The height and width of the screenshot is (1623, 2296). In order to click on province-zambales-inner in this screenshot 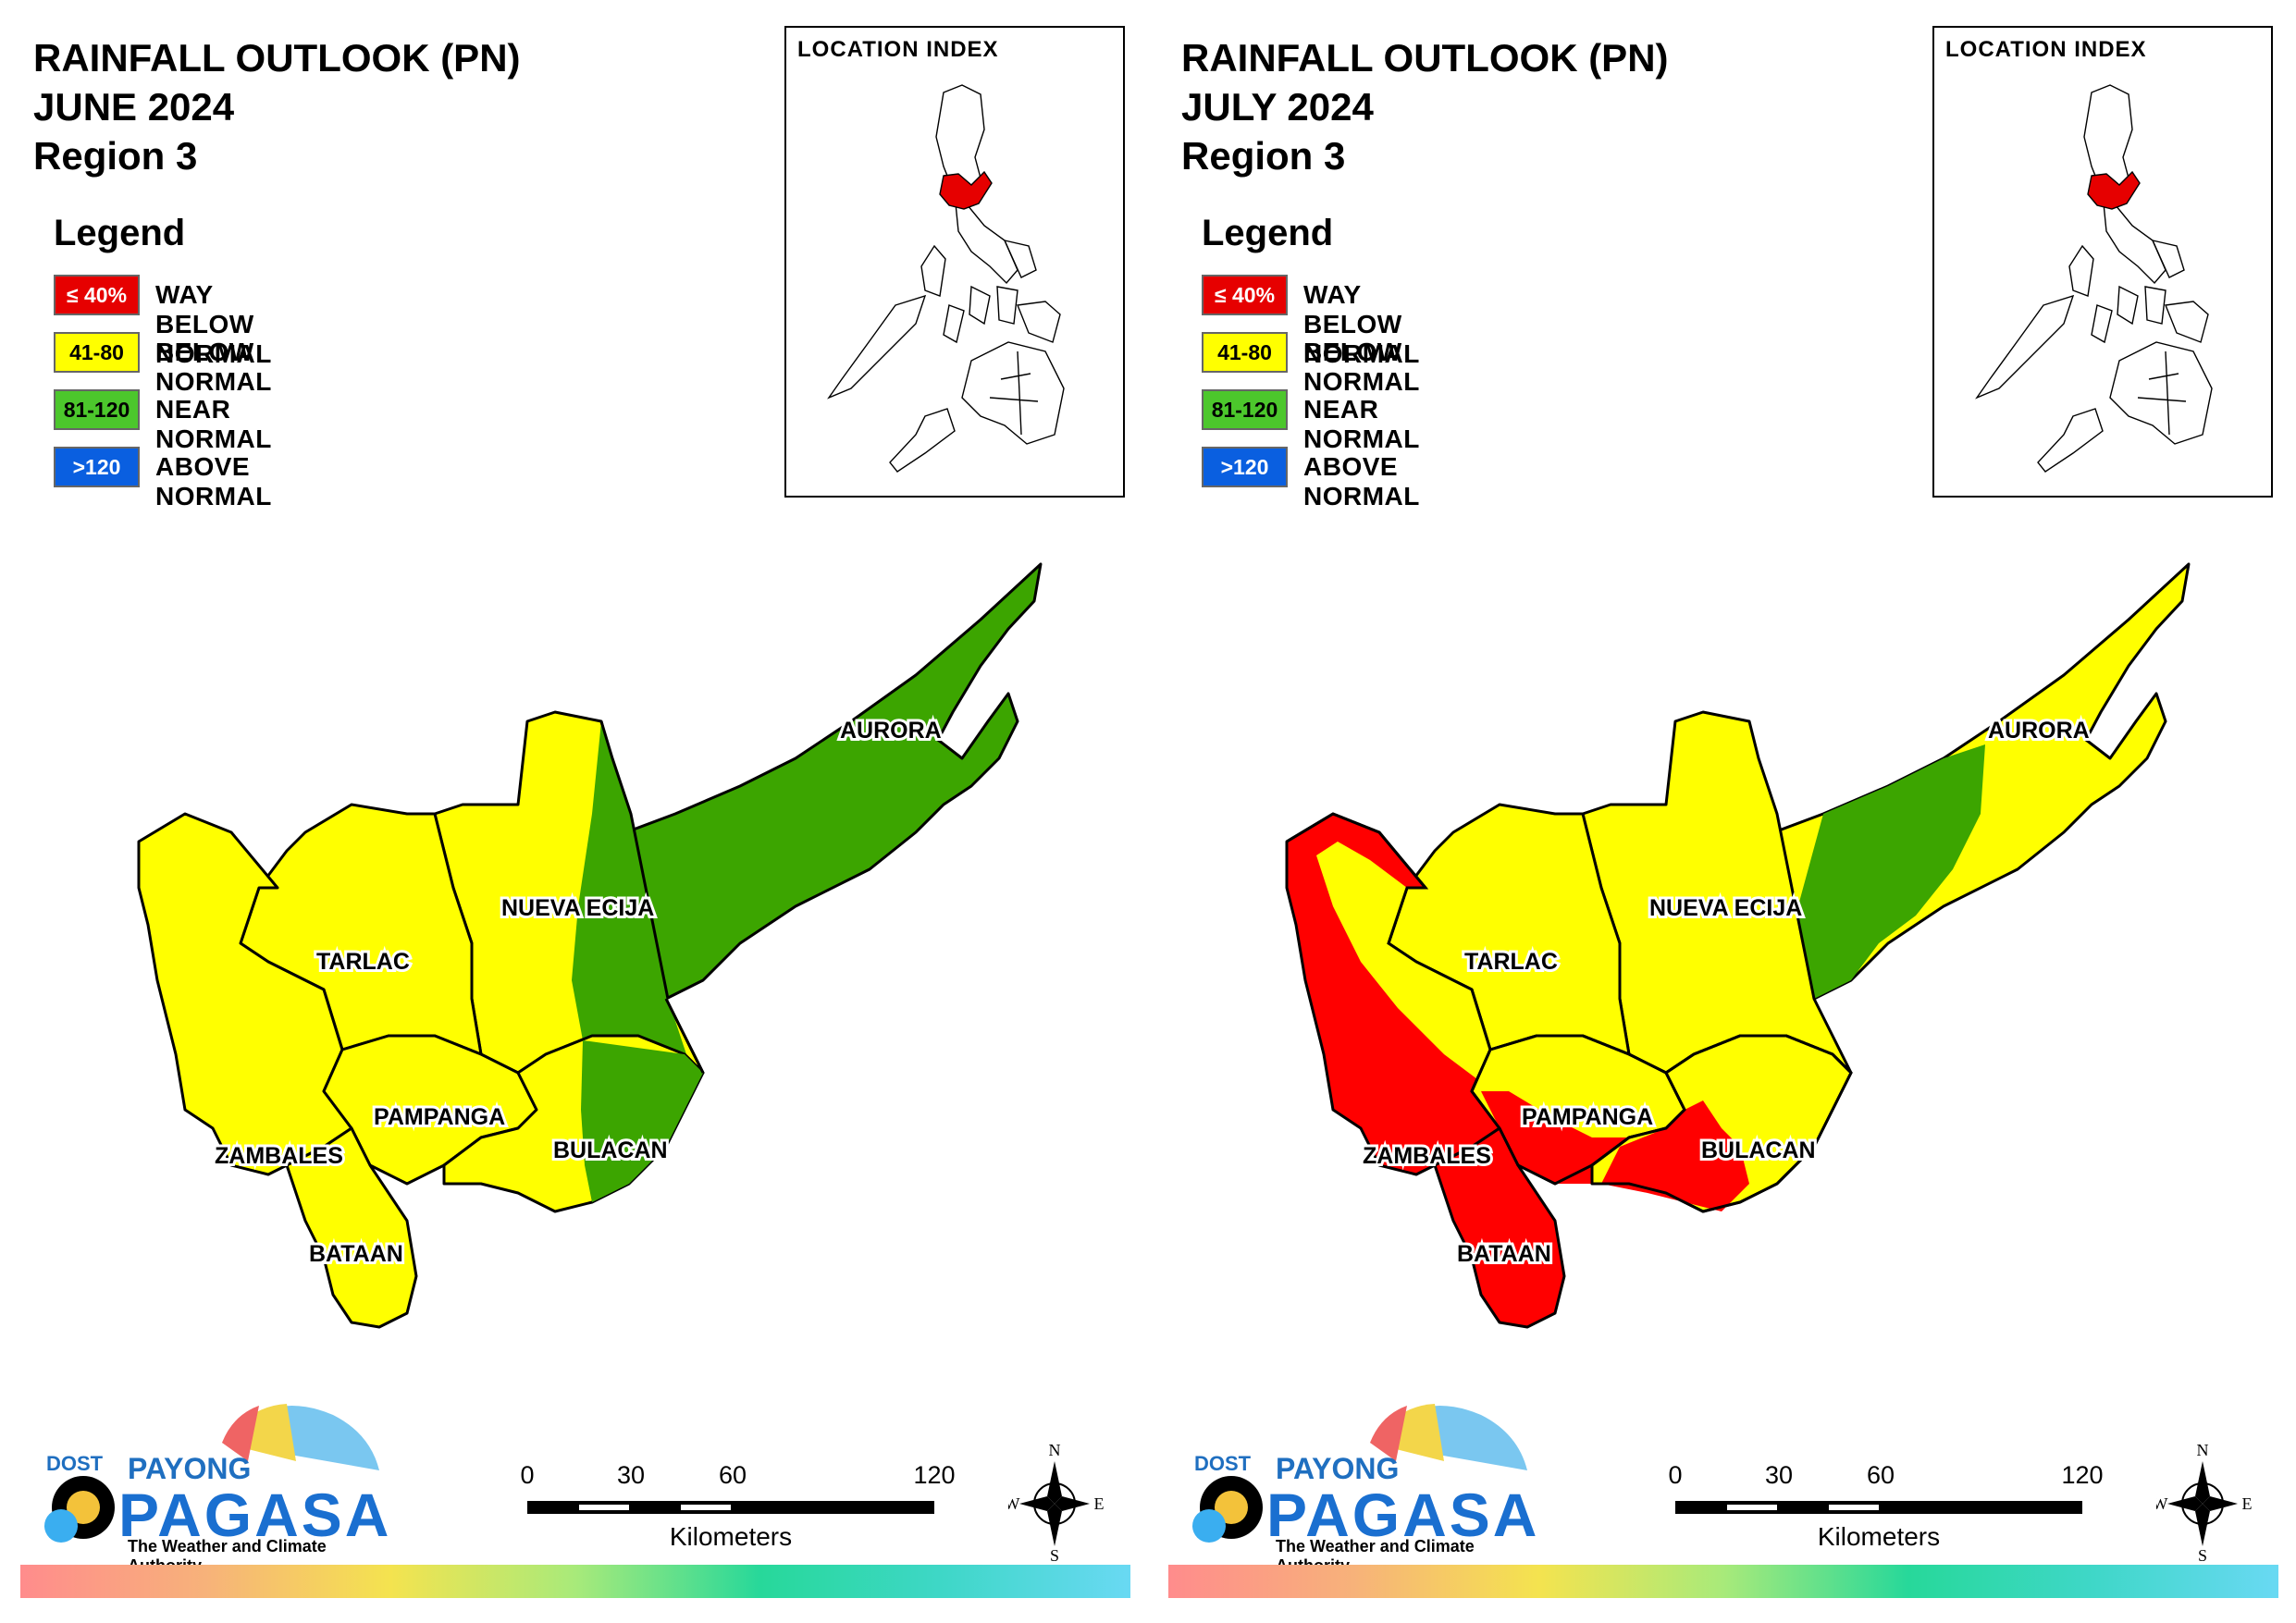, I will do `click(1412, 962)`.